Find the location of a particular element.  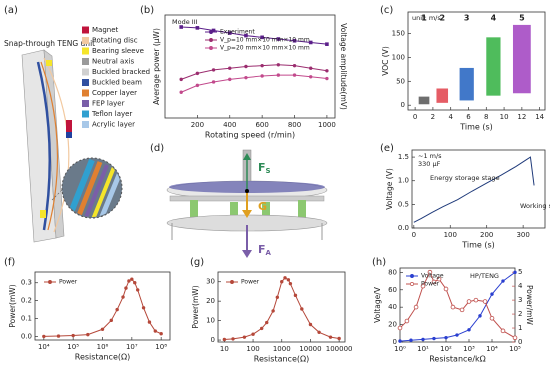

y2-axis-title: Power/mW is located at coordinates (529, 305).